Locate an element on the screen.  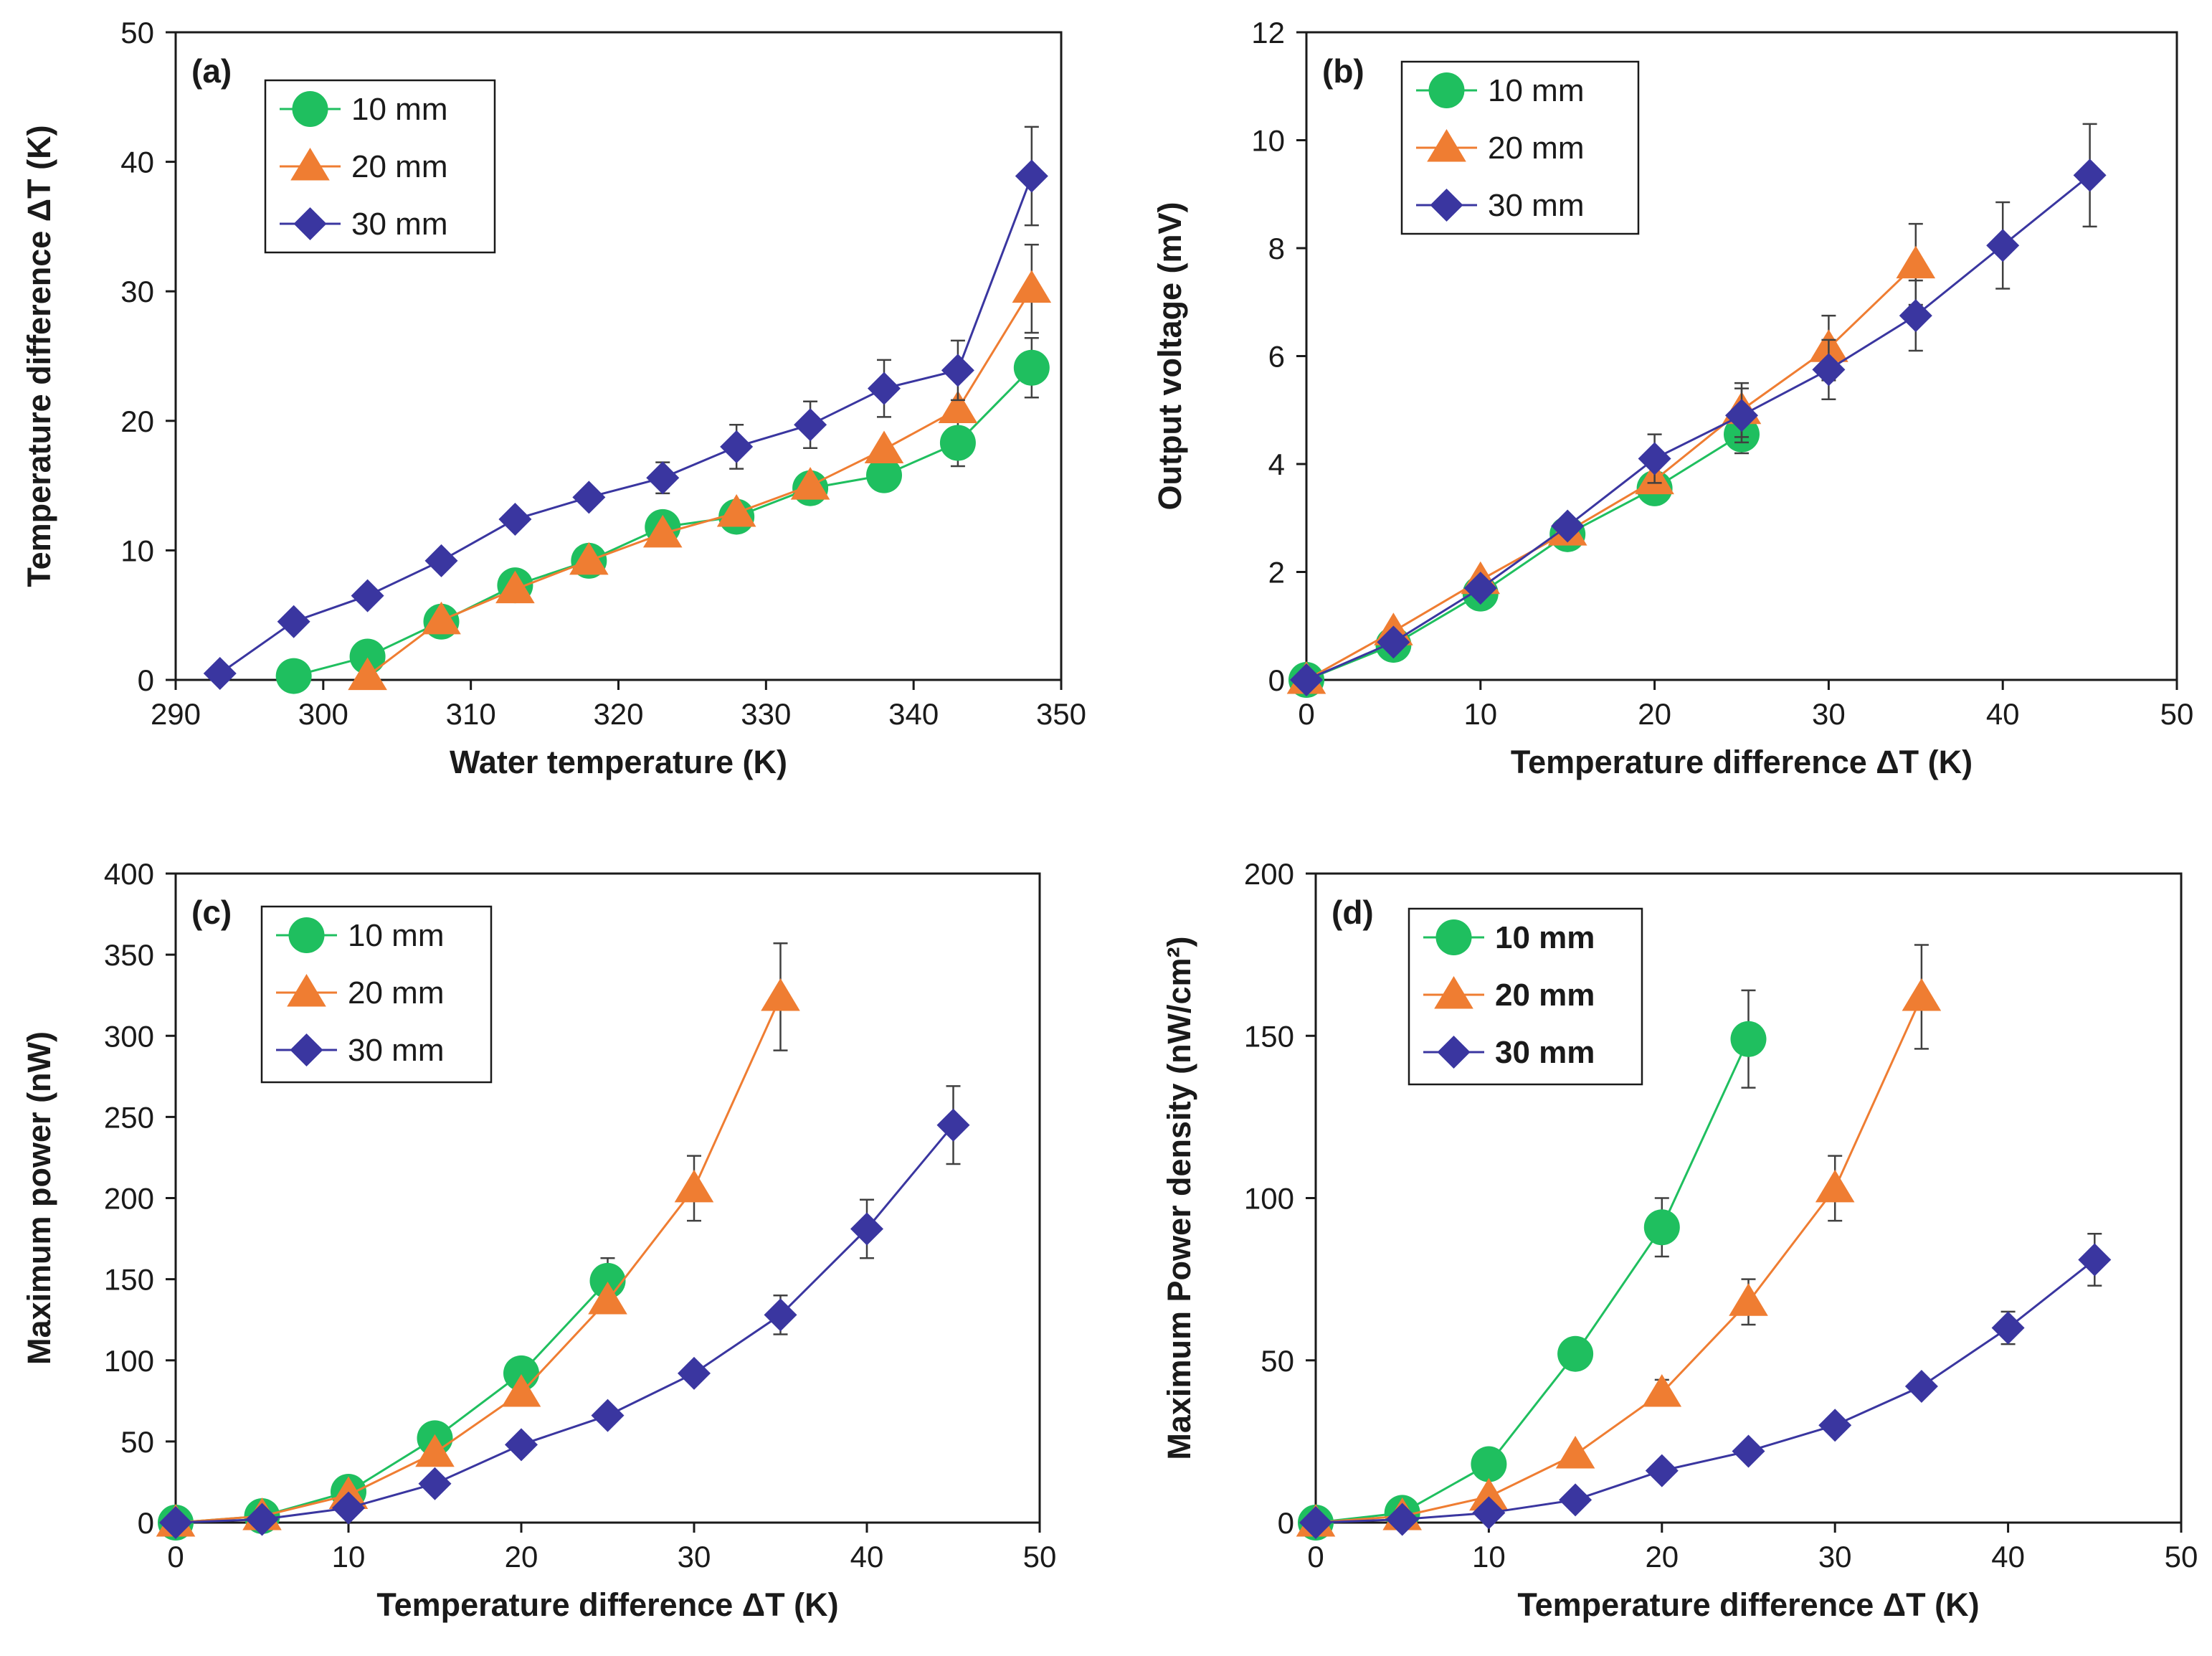
legend-label-d: 30 mm is located at coordinates (1545, 1053).